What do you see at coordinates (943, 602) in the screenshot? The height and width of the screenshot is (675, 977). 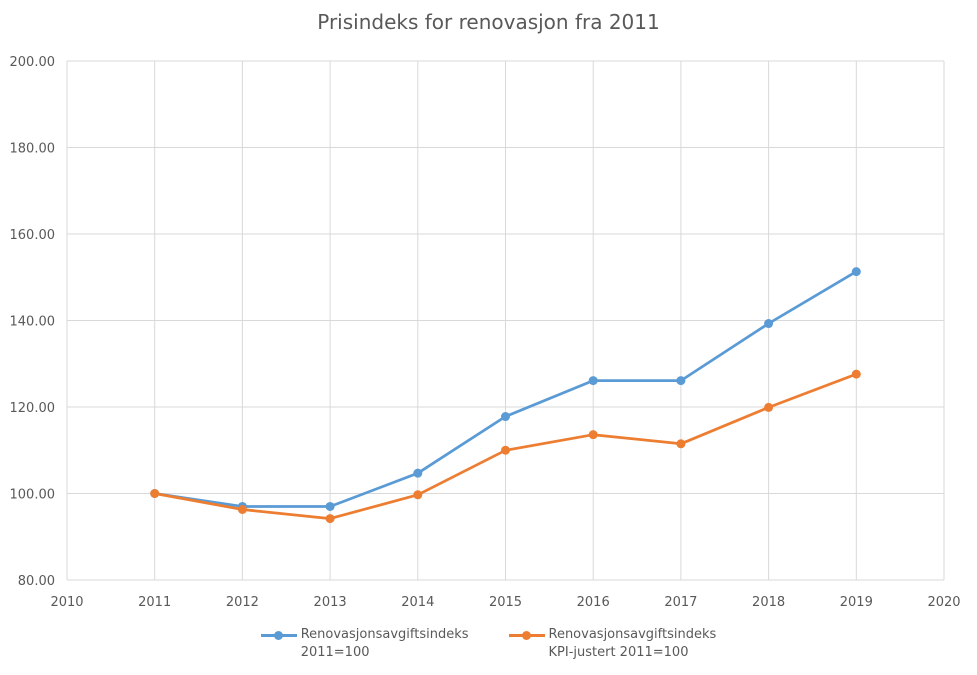 I see `x-tick-label: 2020` at bounding box center [943, 602].